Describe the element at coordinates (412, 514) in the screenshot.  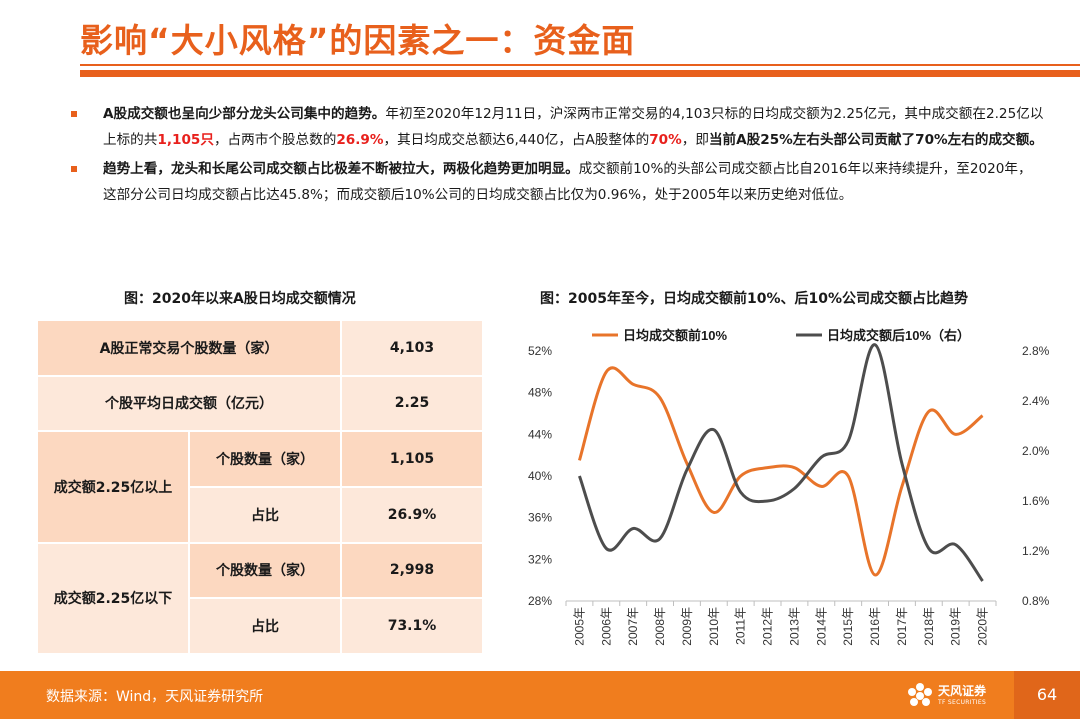
I see `table-cell-value: 26.9%` at that location.